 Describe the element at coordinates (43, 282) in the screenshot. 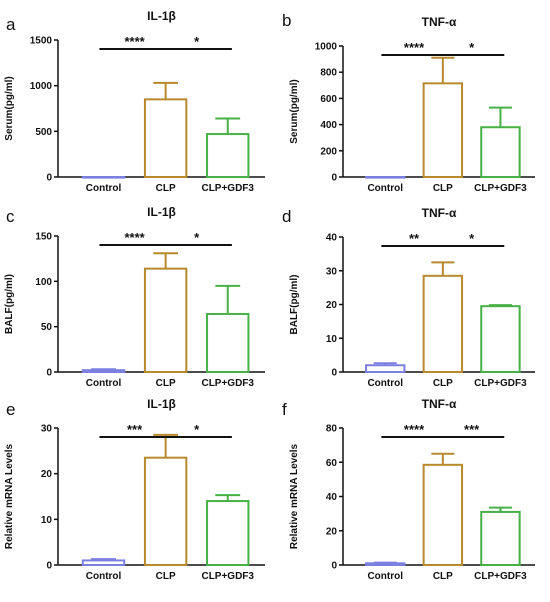

I see `y-tick-label: 100` at that location.